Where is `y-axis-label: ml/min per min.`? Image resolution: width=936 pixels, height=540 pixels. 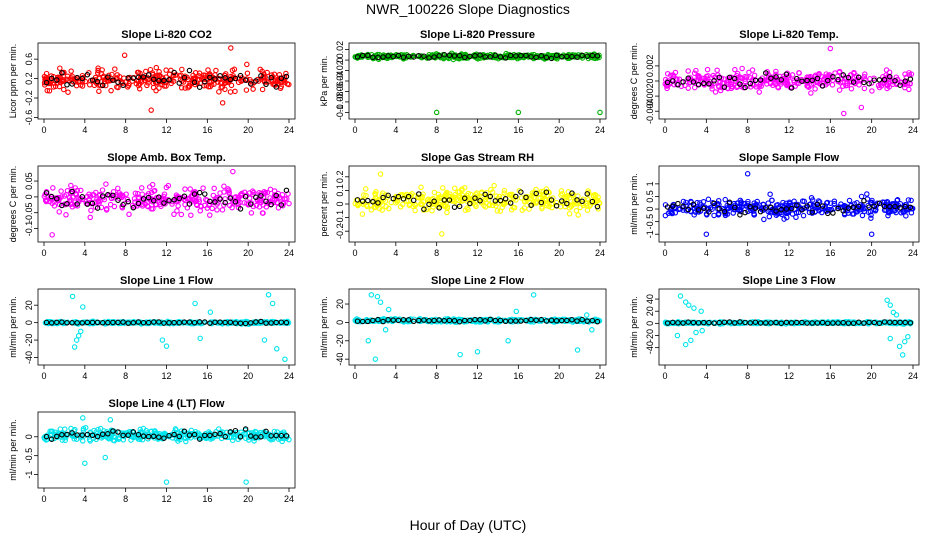 y-axis-label: ml/min per min. is located at coordinates (13, 450).